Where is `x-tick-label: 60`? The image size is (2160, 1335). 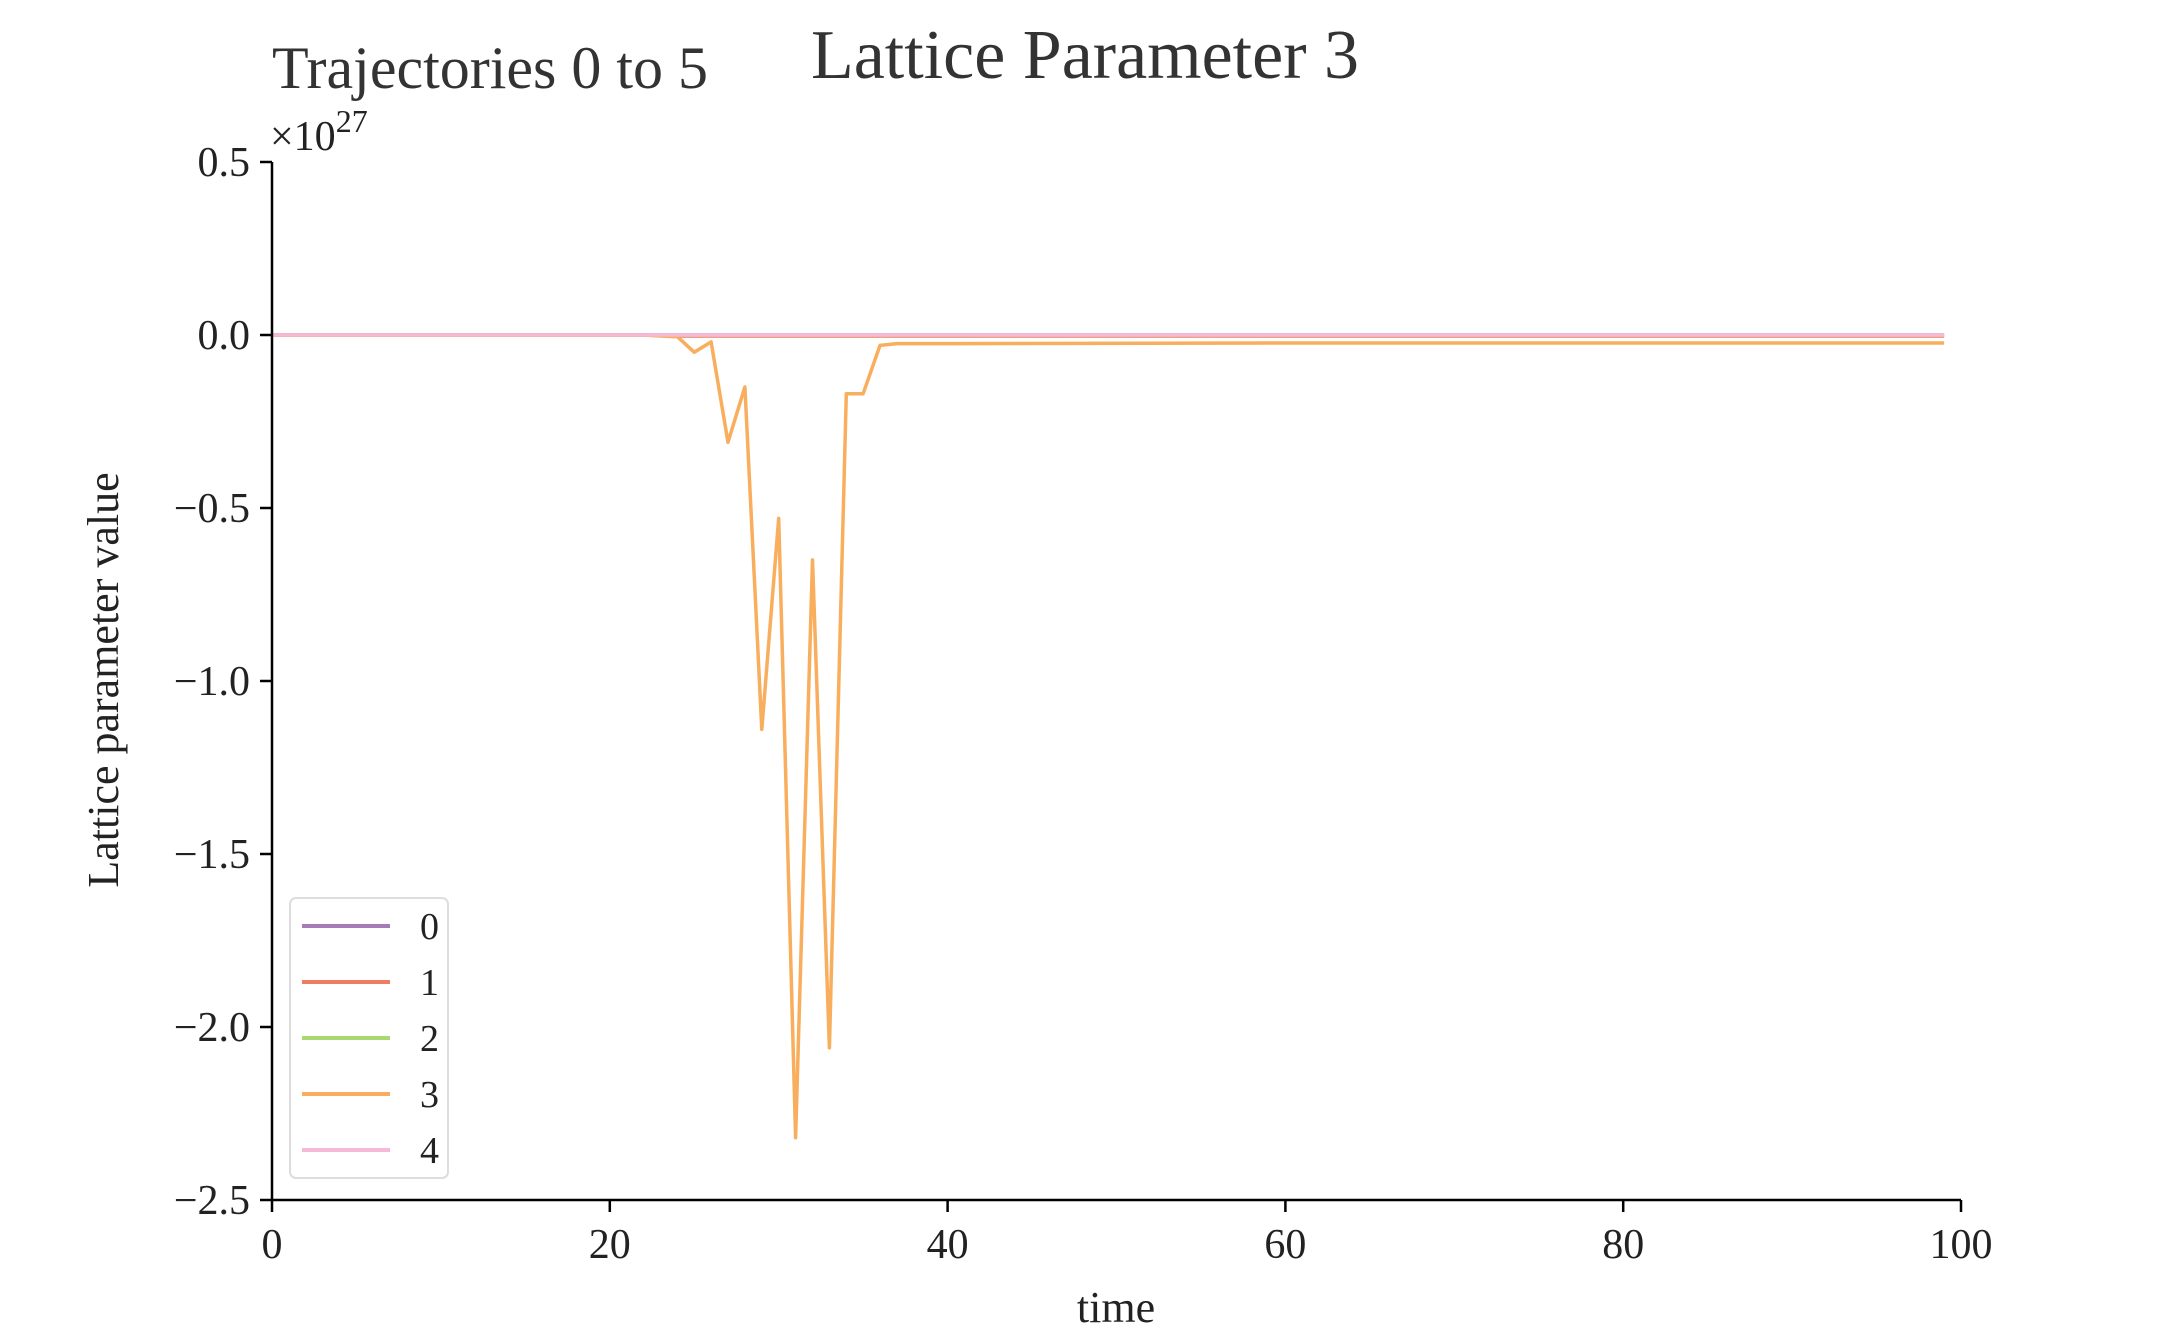
x-tick-label: 60 is located at coordinates (1285, 1245).